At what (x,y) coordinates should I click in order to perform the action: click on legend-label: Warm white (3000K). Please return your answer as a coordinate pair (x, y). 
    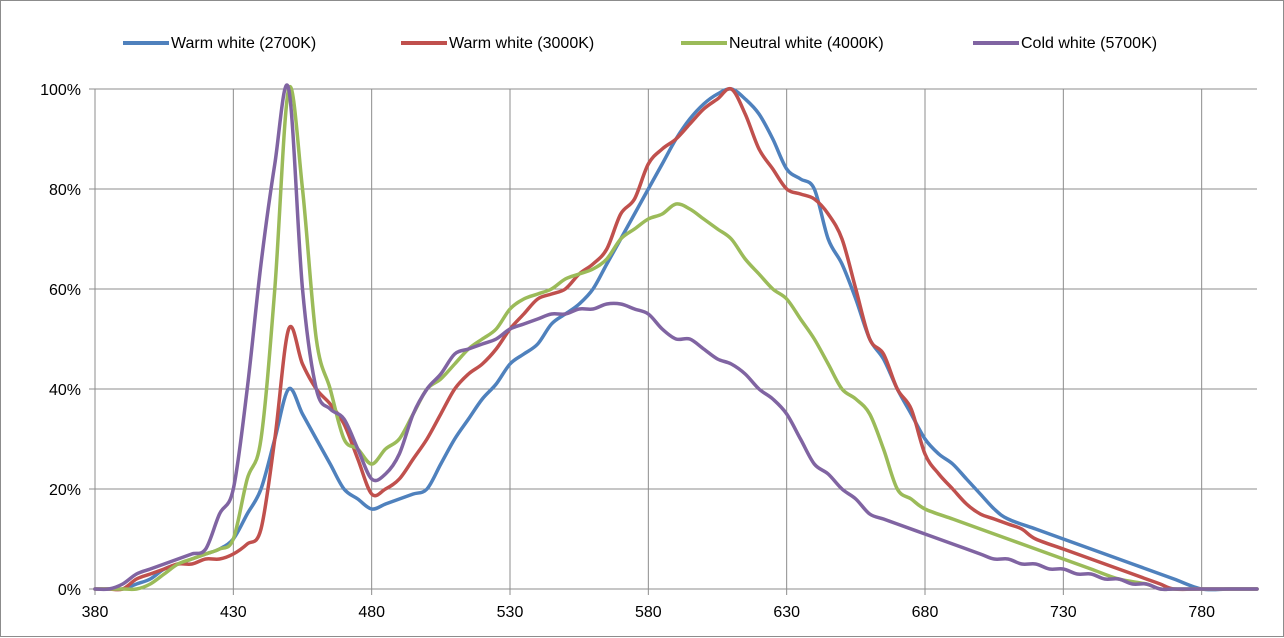
    Looking at the image, I should click on (521, 43).